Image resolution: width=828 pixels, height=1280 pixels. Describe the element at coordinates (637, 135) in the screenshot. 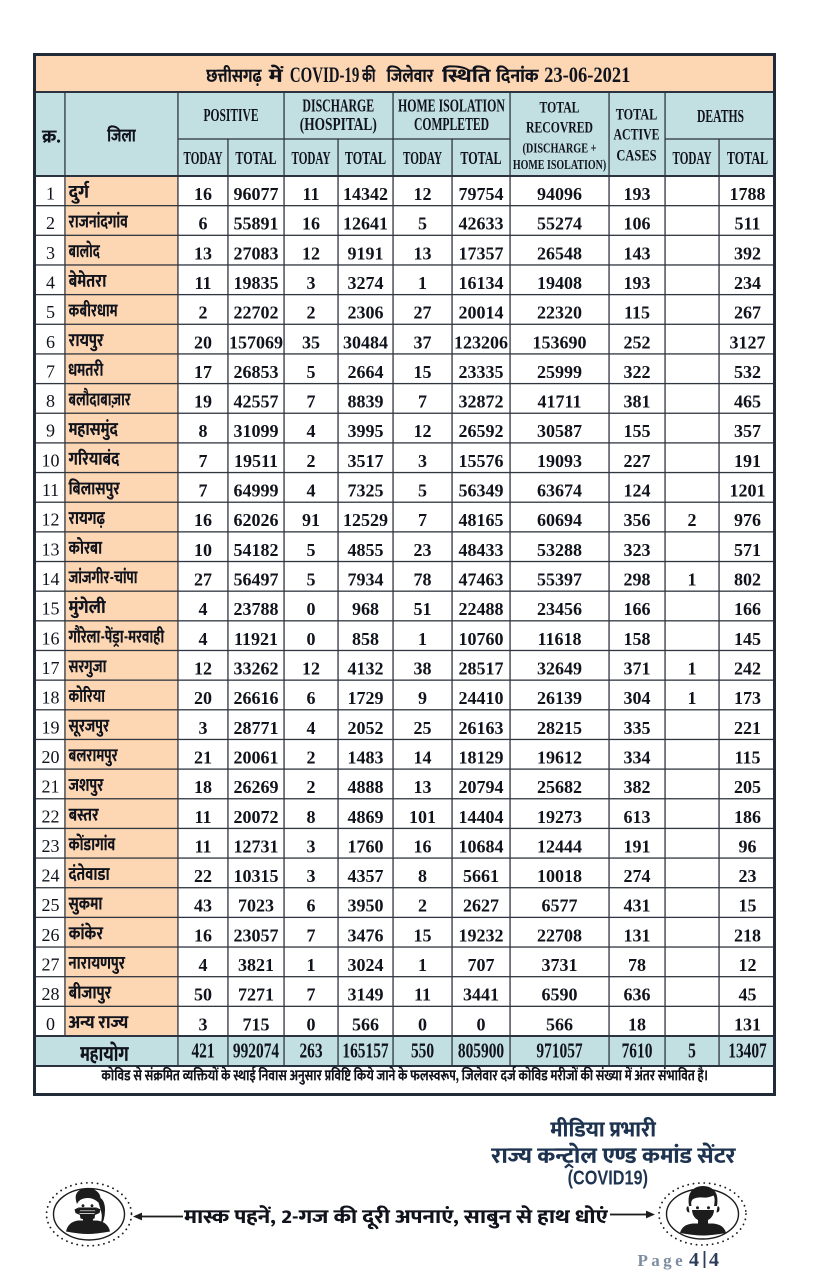

I see `svg-text: ACTIVE` at that location.